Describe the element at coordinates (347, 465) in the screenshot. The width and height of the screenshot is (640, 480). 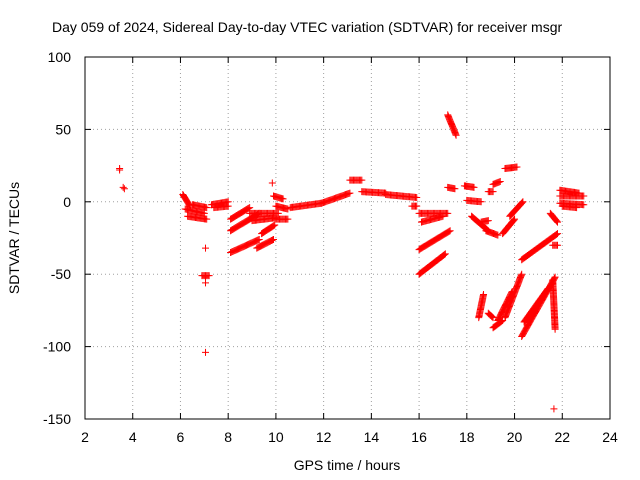
I see `x-axis-label: GPS time / hours` at that location.